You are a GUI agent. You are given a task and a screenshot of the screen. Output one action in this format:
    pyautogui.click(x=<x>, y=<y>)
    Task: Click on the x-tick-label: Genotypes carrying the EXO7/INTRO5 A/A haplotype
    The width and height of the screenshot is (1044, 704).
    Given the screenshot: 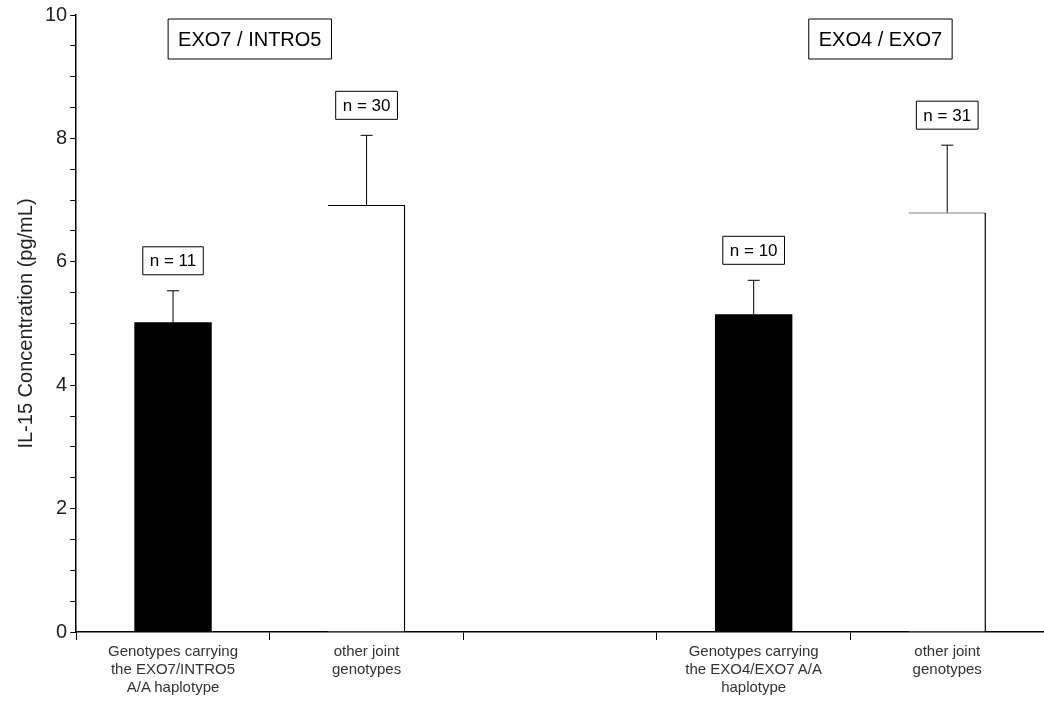 What is the action you would take?
    pyautogui.click(x=173, y=669)
    